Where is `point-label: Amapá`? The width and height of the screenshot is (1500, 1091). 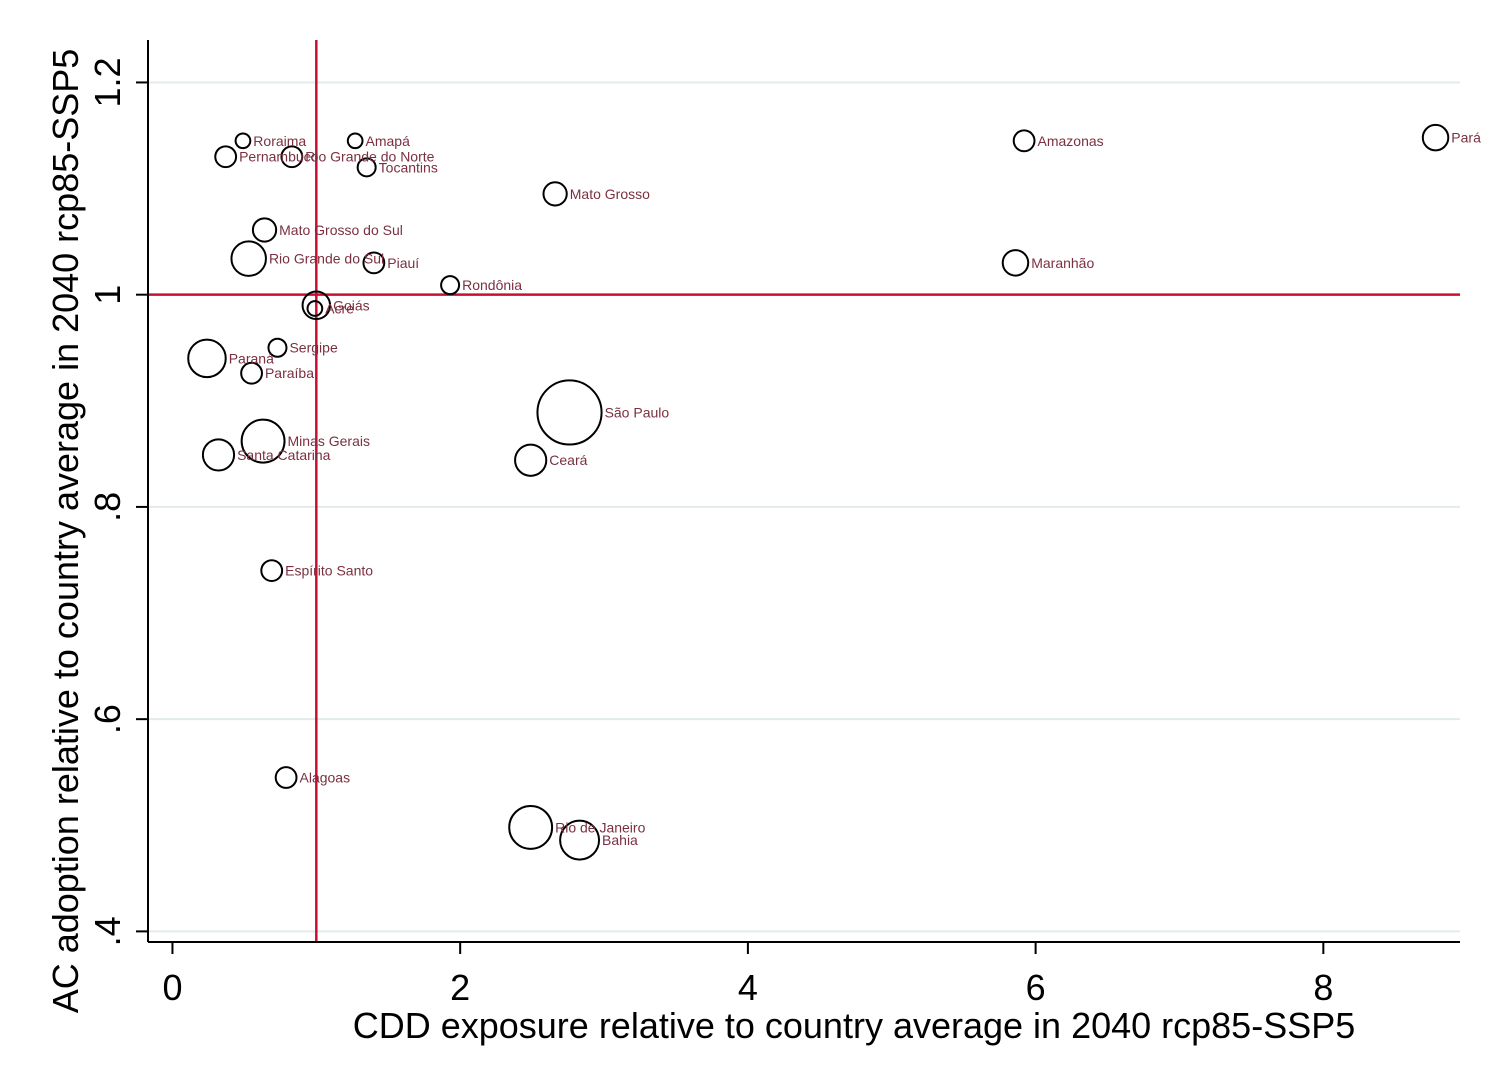 point-label: Amapá is located at coordinates (388, 141).